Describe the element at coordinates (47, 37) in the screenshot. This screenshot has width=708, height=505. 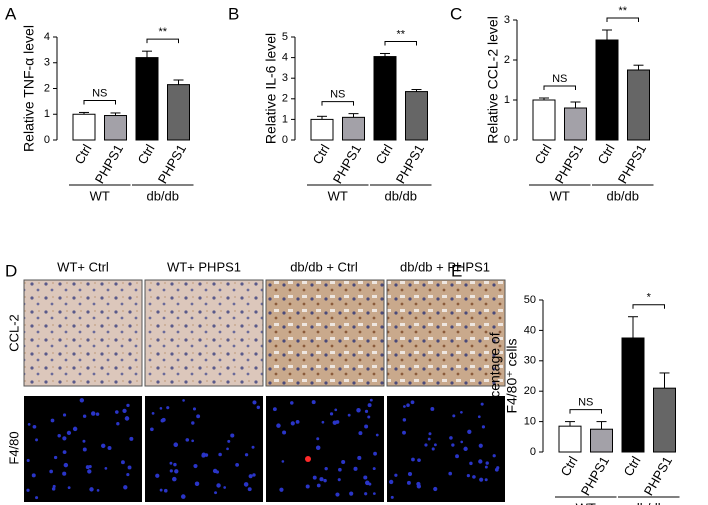
I see `y-tick-label: 4` at that location.